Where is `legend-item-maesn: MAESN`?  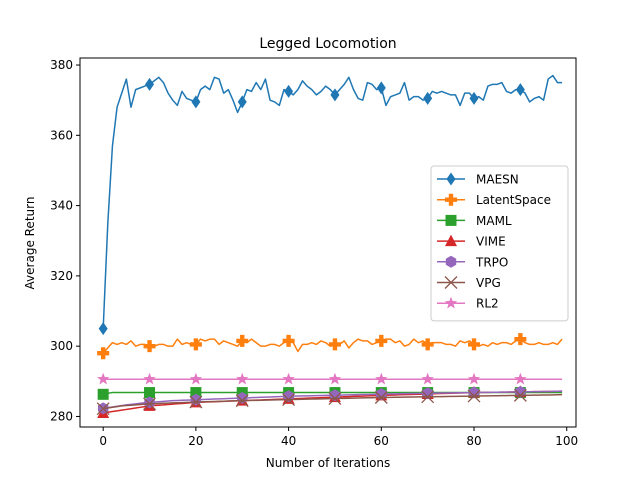
legend-item-maesn: MAESN is located at coordinates (478, 179).